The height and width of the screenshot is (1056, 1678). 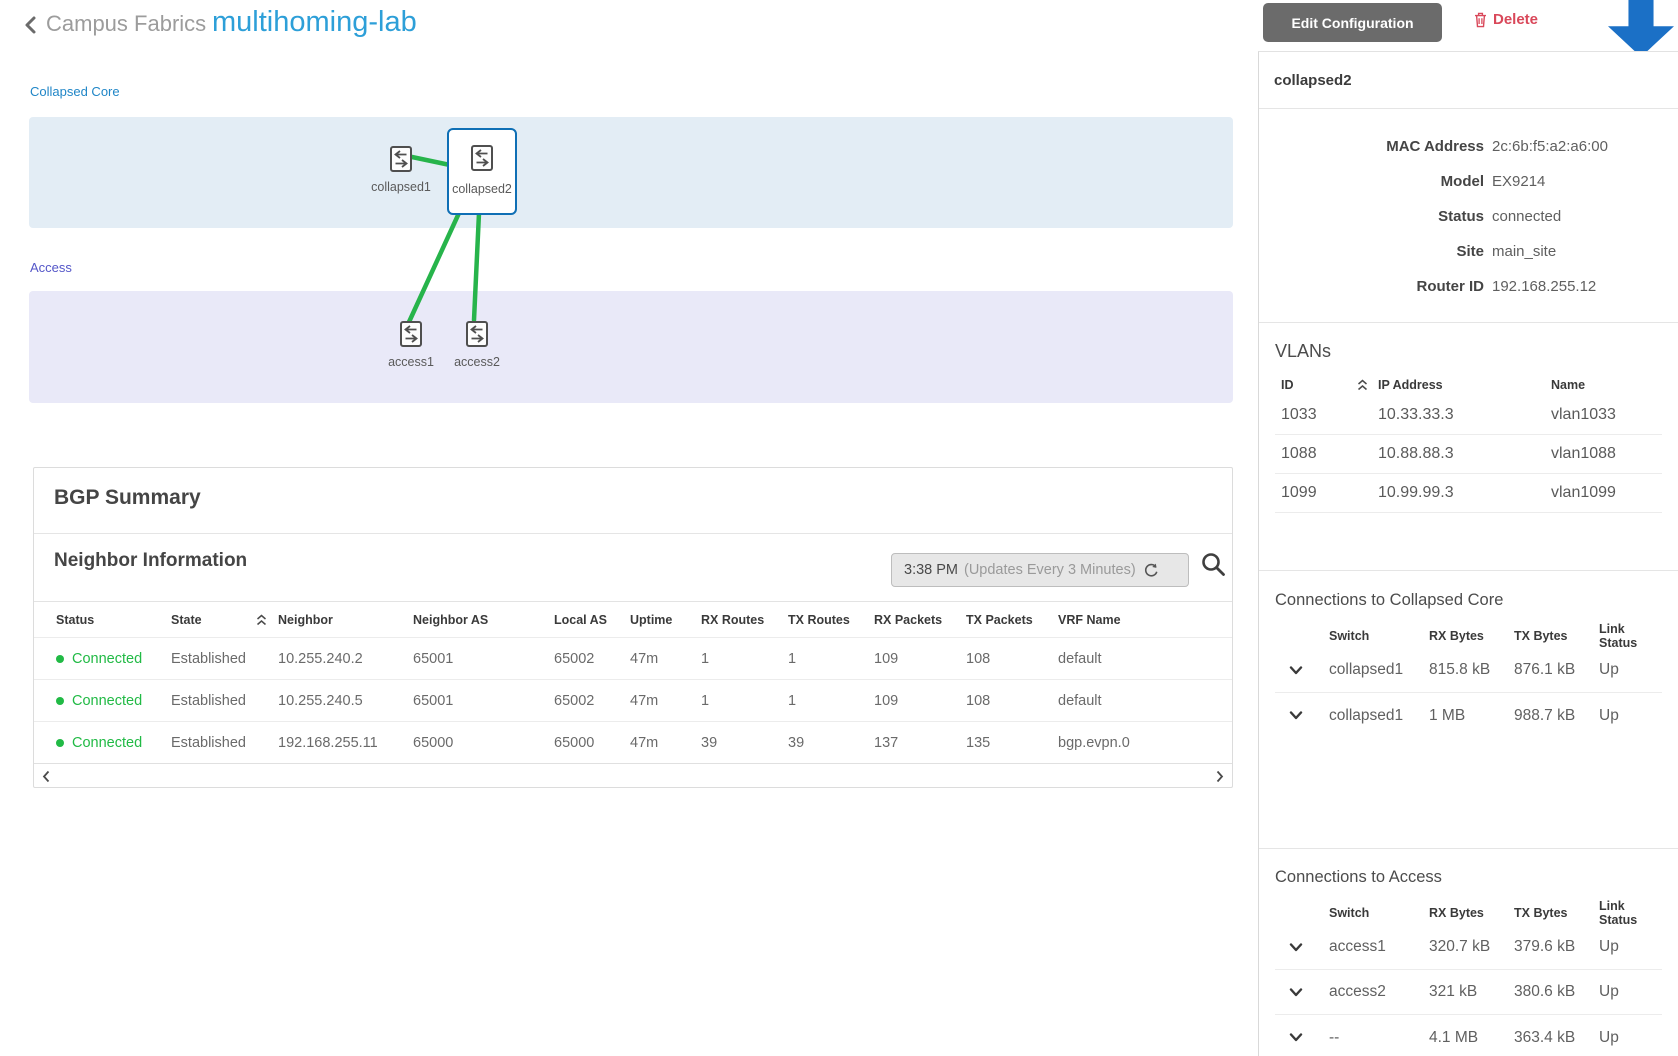 What do you see at coordinates (477, 345) in the screenshot?
I see `node-access2: access2` at bounding box center [477, 345].